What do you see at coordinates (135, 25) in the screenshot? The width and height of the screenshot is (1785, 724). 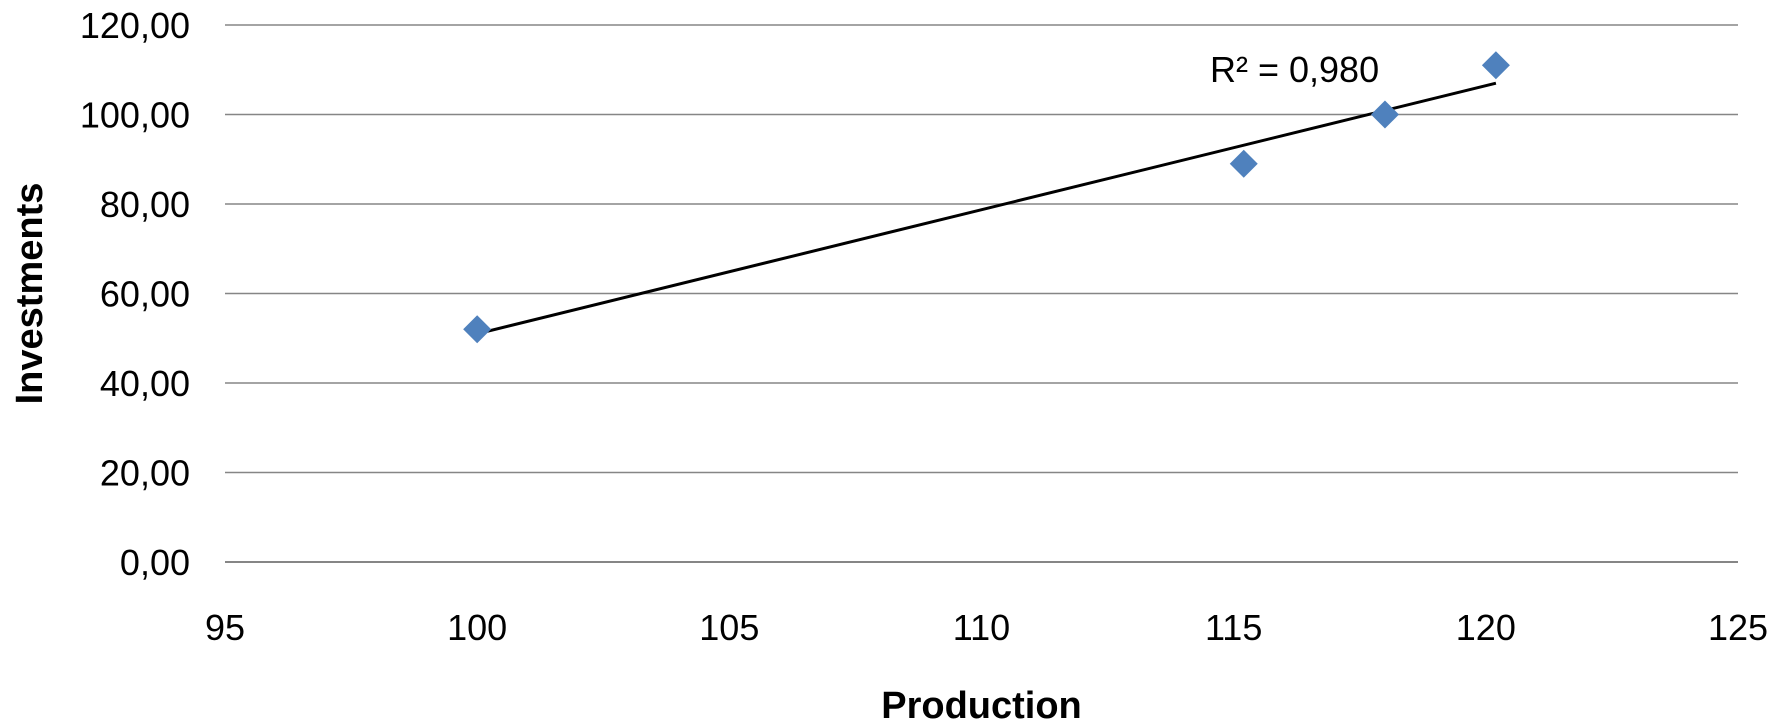 I see `y-tick-label: 120,00` at bounding box center [135, 25].